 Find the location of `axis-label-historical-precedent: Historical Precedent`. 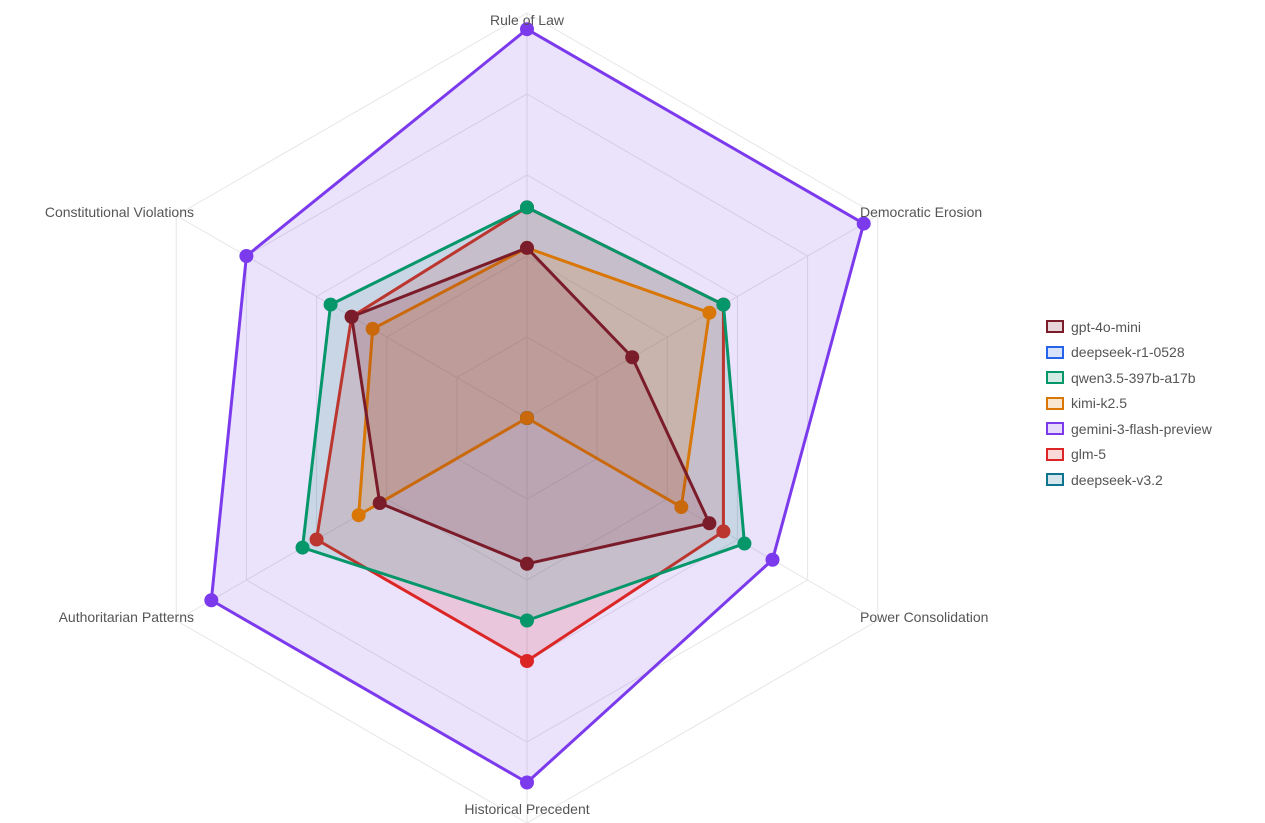

axis-label-historical-precedent: Historical Precedent is located at coordinates (526, 809).